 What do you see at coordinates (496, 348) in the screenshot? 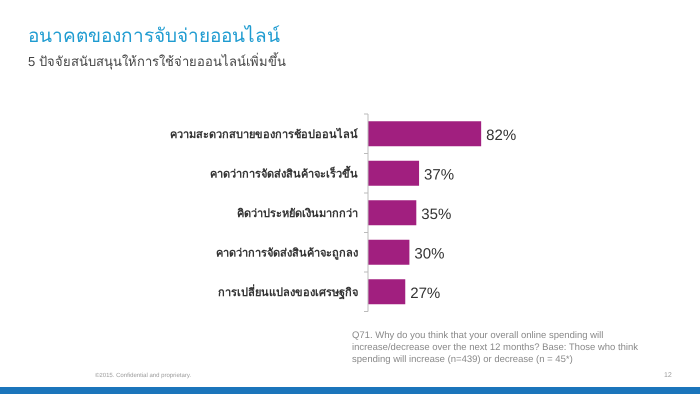
I see `text: Q71. Why do you think that your overall online spending will increase/decrease over the next 12 months? Base: Those who think spending will increase (n=439) or decrease (n = 45*)` at bounding box center [496, 348].